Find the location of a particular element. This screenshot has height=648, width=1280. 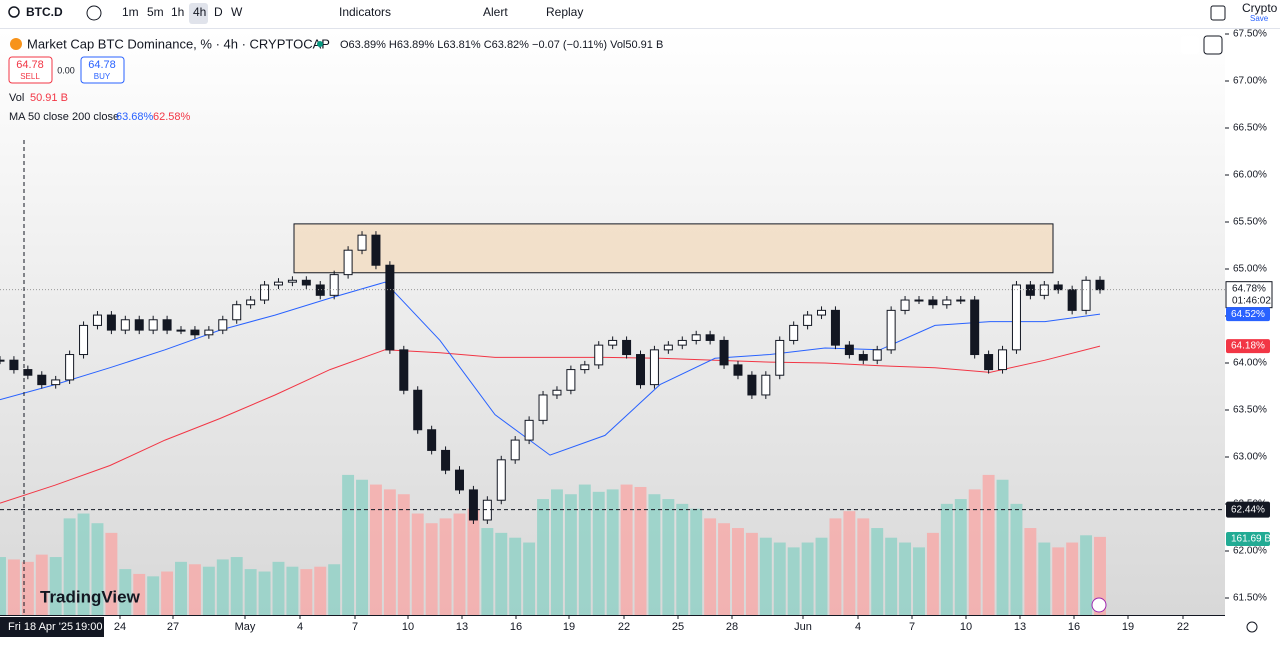

ma-label: MA 50 close 200 close is located at coordinates (64, 117).